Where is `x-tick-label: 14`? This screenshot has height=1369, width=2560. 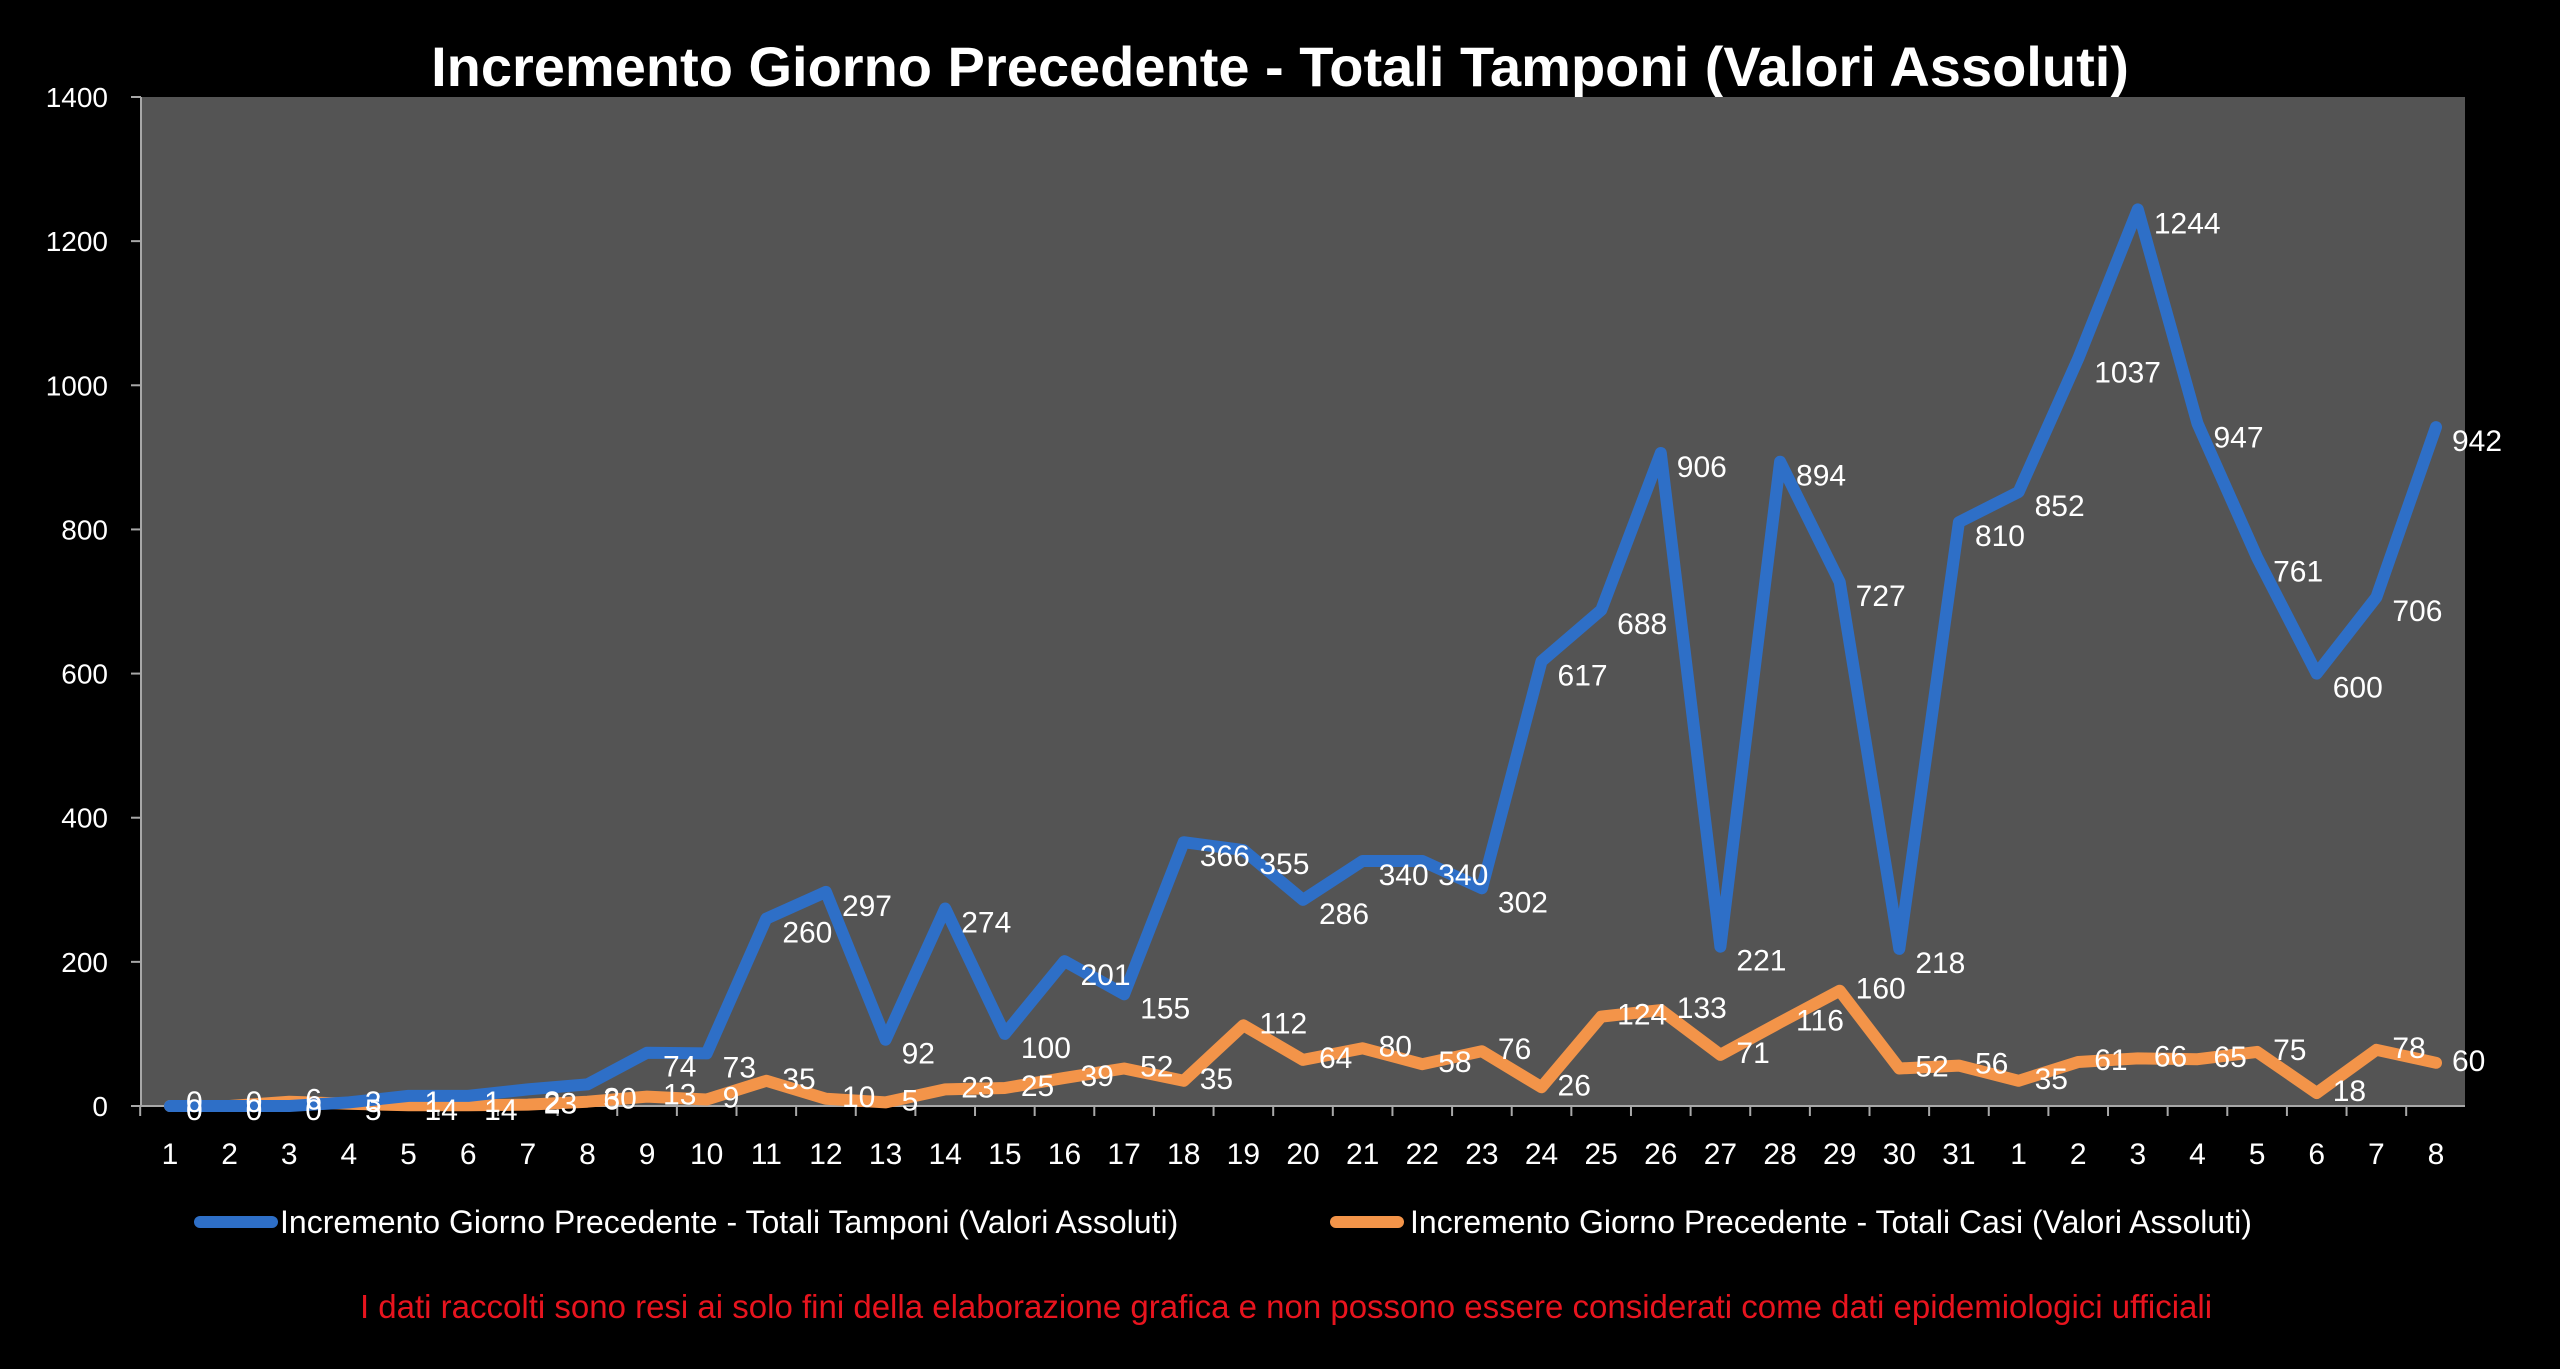
x-tick-label: 14 is located at coordinates (945, 1154).